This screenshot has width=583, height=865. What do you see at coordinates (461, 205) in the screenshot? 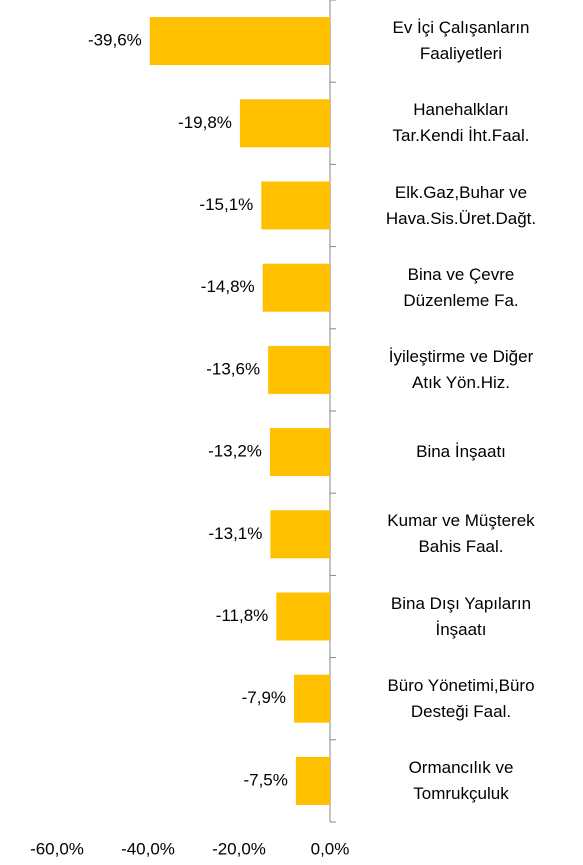
I see `category-label: Elk.Gaz,Buhar ve Hava.Sis.Üret.Dağt.` at bounding box center [461, 205].